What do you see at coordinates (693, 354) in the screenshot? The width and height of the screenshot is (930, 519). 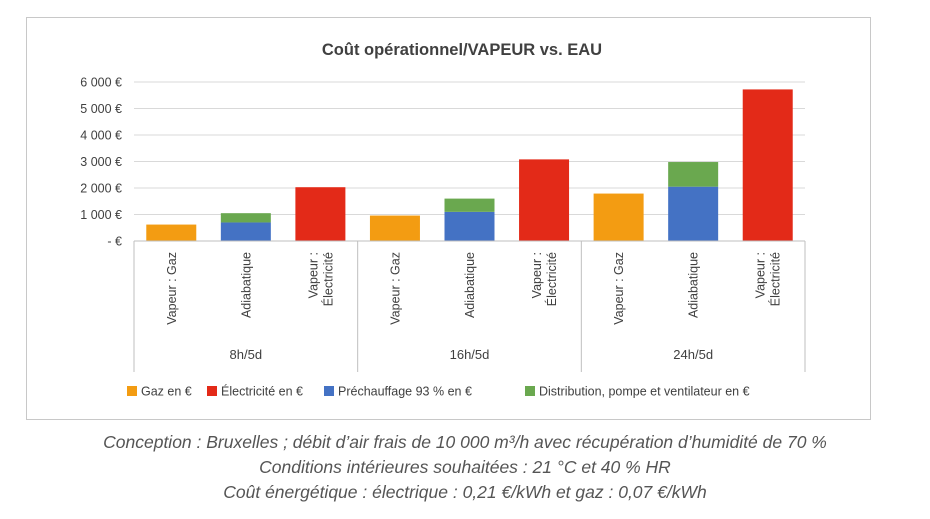 I see `x-group-label: 24h/5d` at bounding box center [693, 354].